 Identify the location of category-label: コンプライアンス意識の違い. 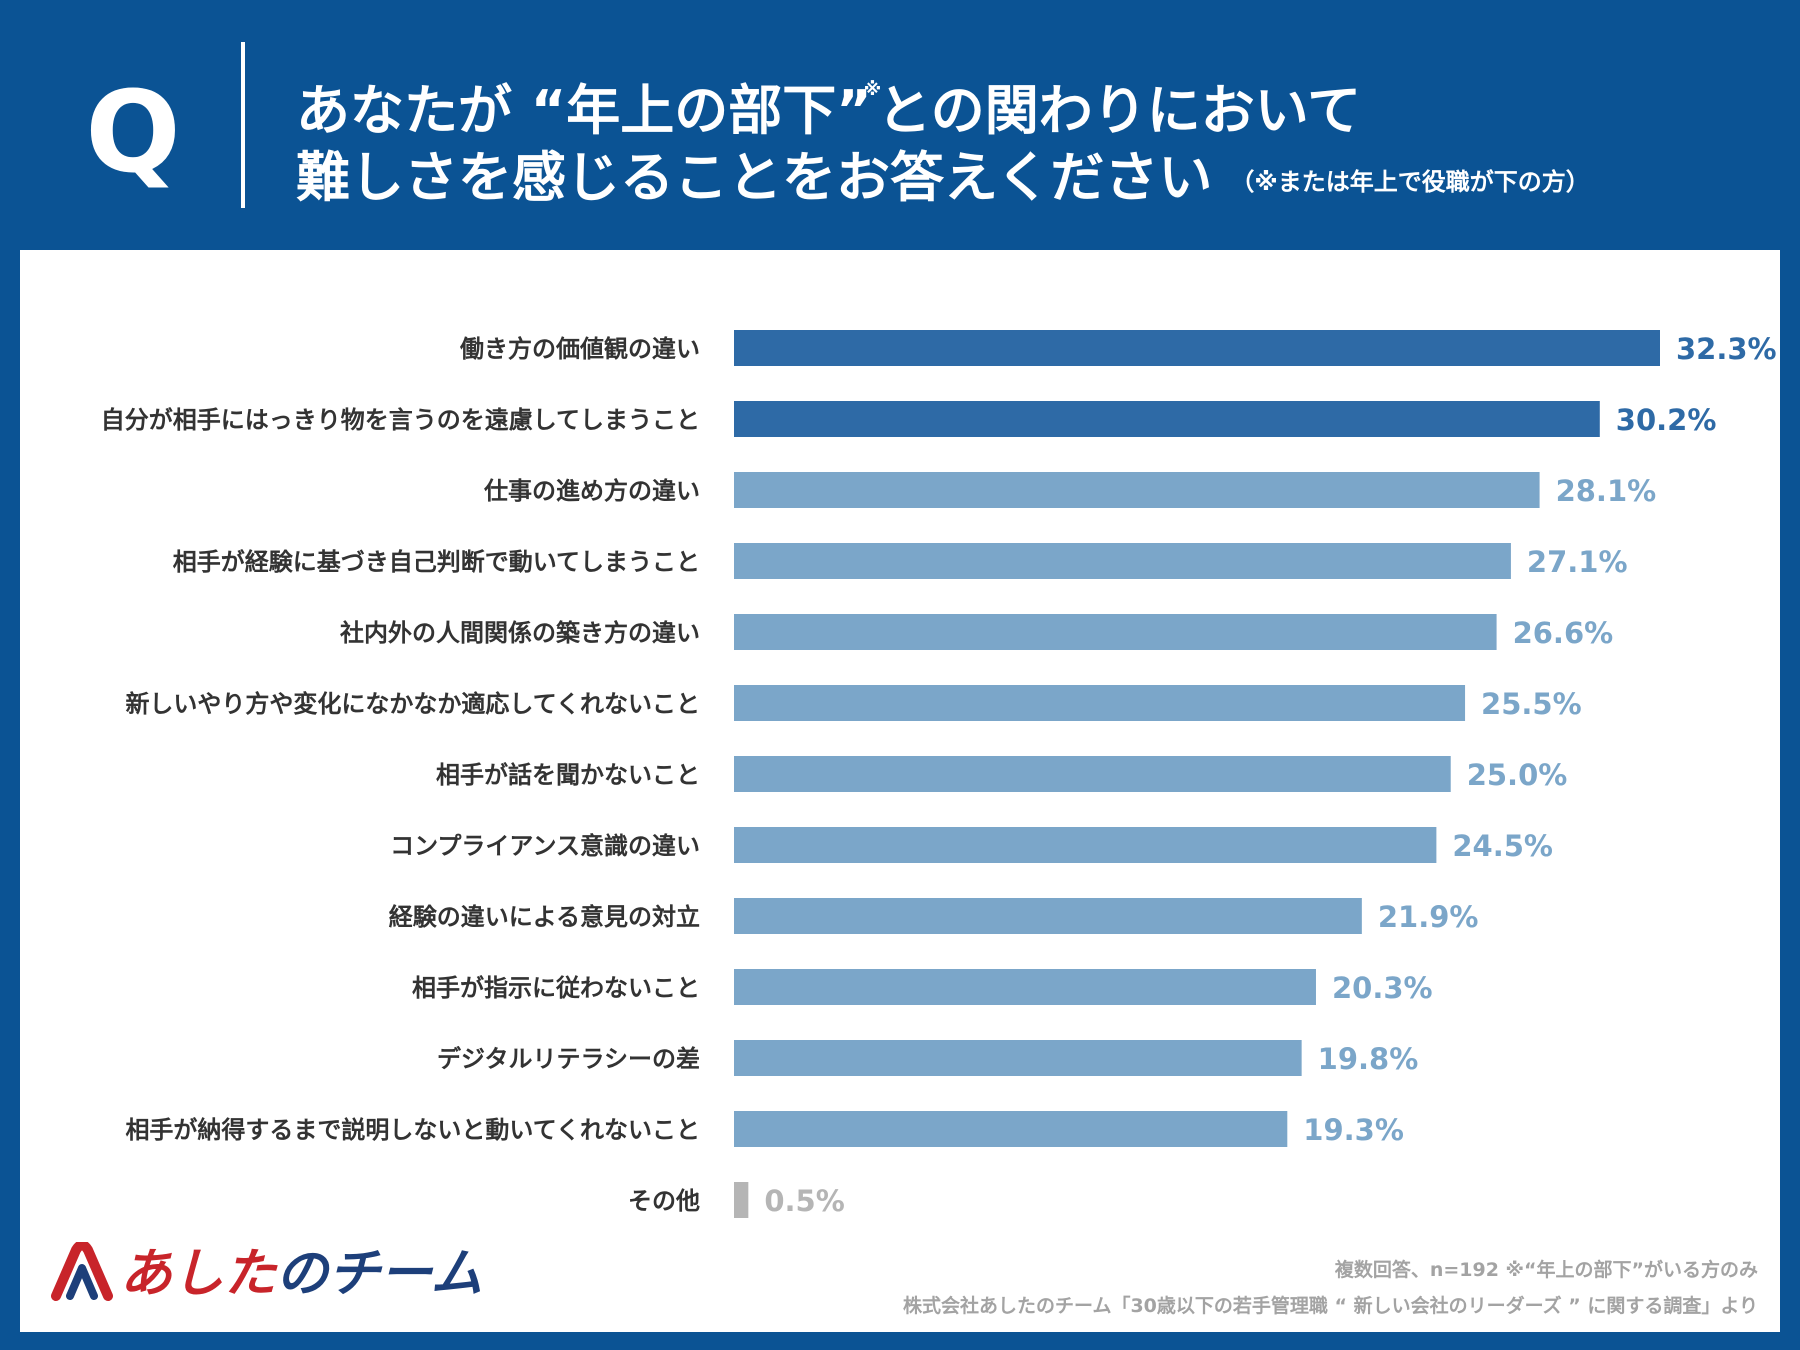
(545, 846).